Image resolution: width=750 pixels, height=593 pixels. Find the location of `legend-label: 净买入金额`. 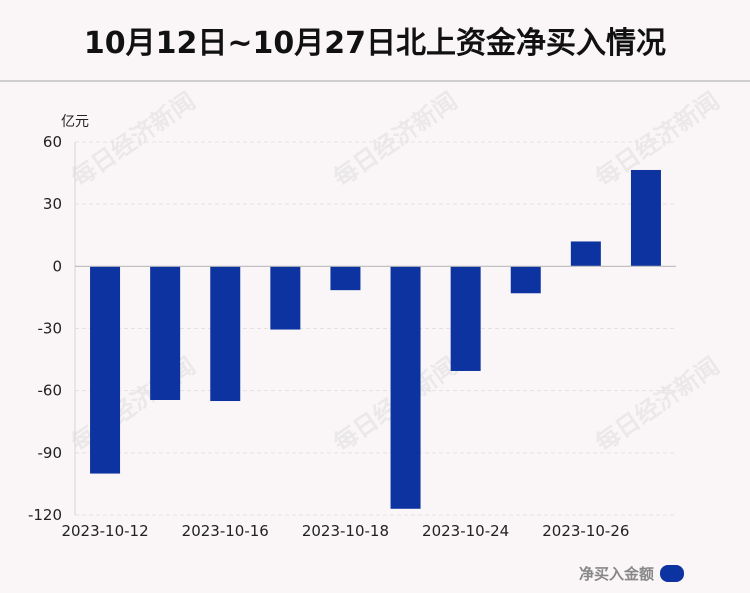

legend-label: 净买入金额 is located at coordinates (616, 574).